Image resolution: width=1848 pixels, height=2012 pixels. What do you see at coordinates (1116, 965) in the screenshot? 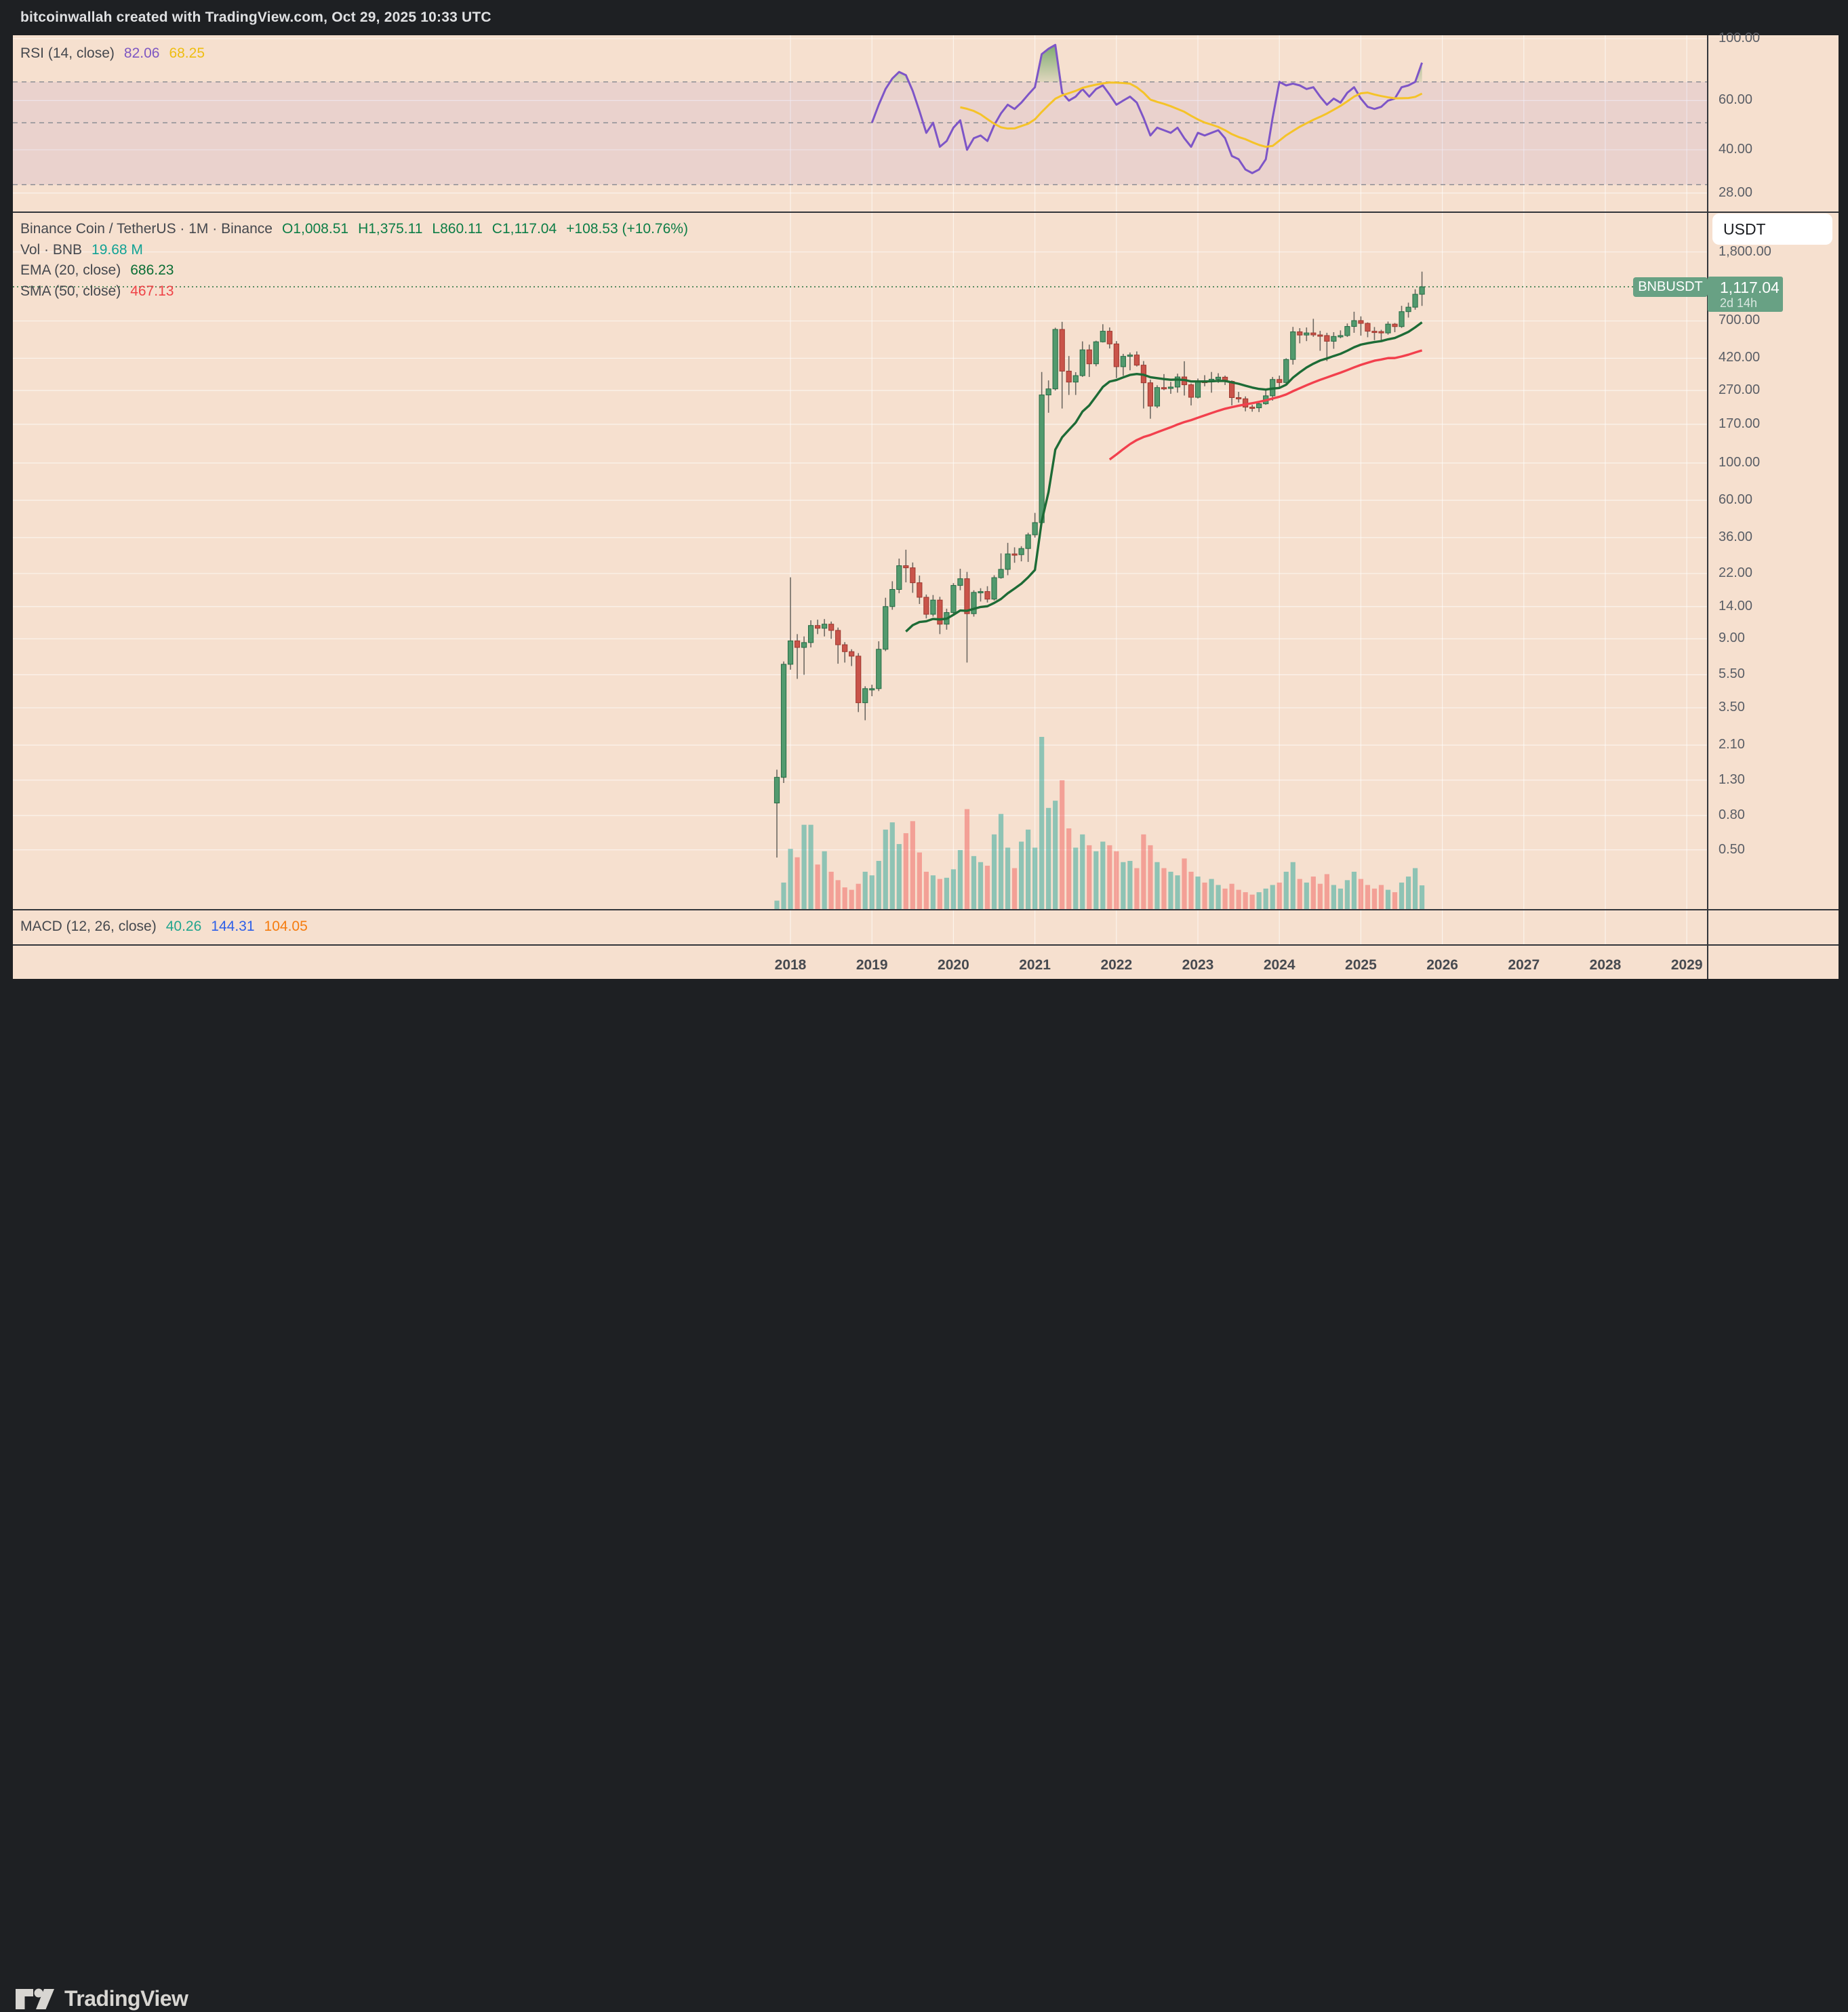
I see `year-label: 2022` at bounding box center [1116, 965].